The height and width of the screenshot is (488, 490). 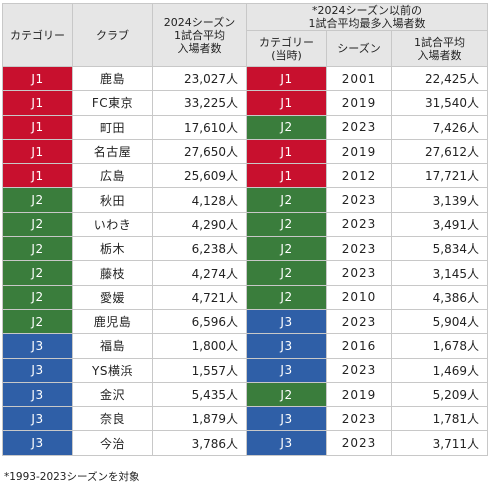 I want to click on table-row: J2 藤枝 4,274人 J2 2023 3,145人, so click(x=245, y=273).